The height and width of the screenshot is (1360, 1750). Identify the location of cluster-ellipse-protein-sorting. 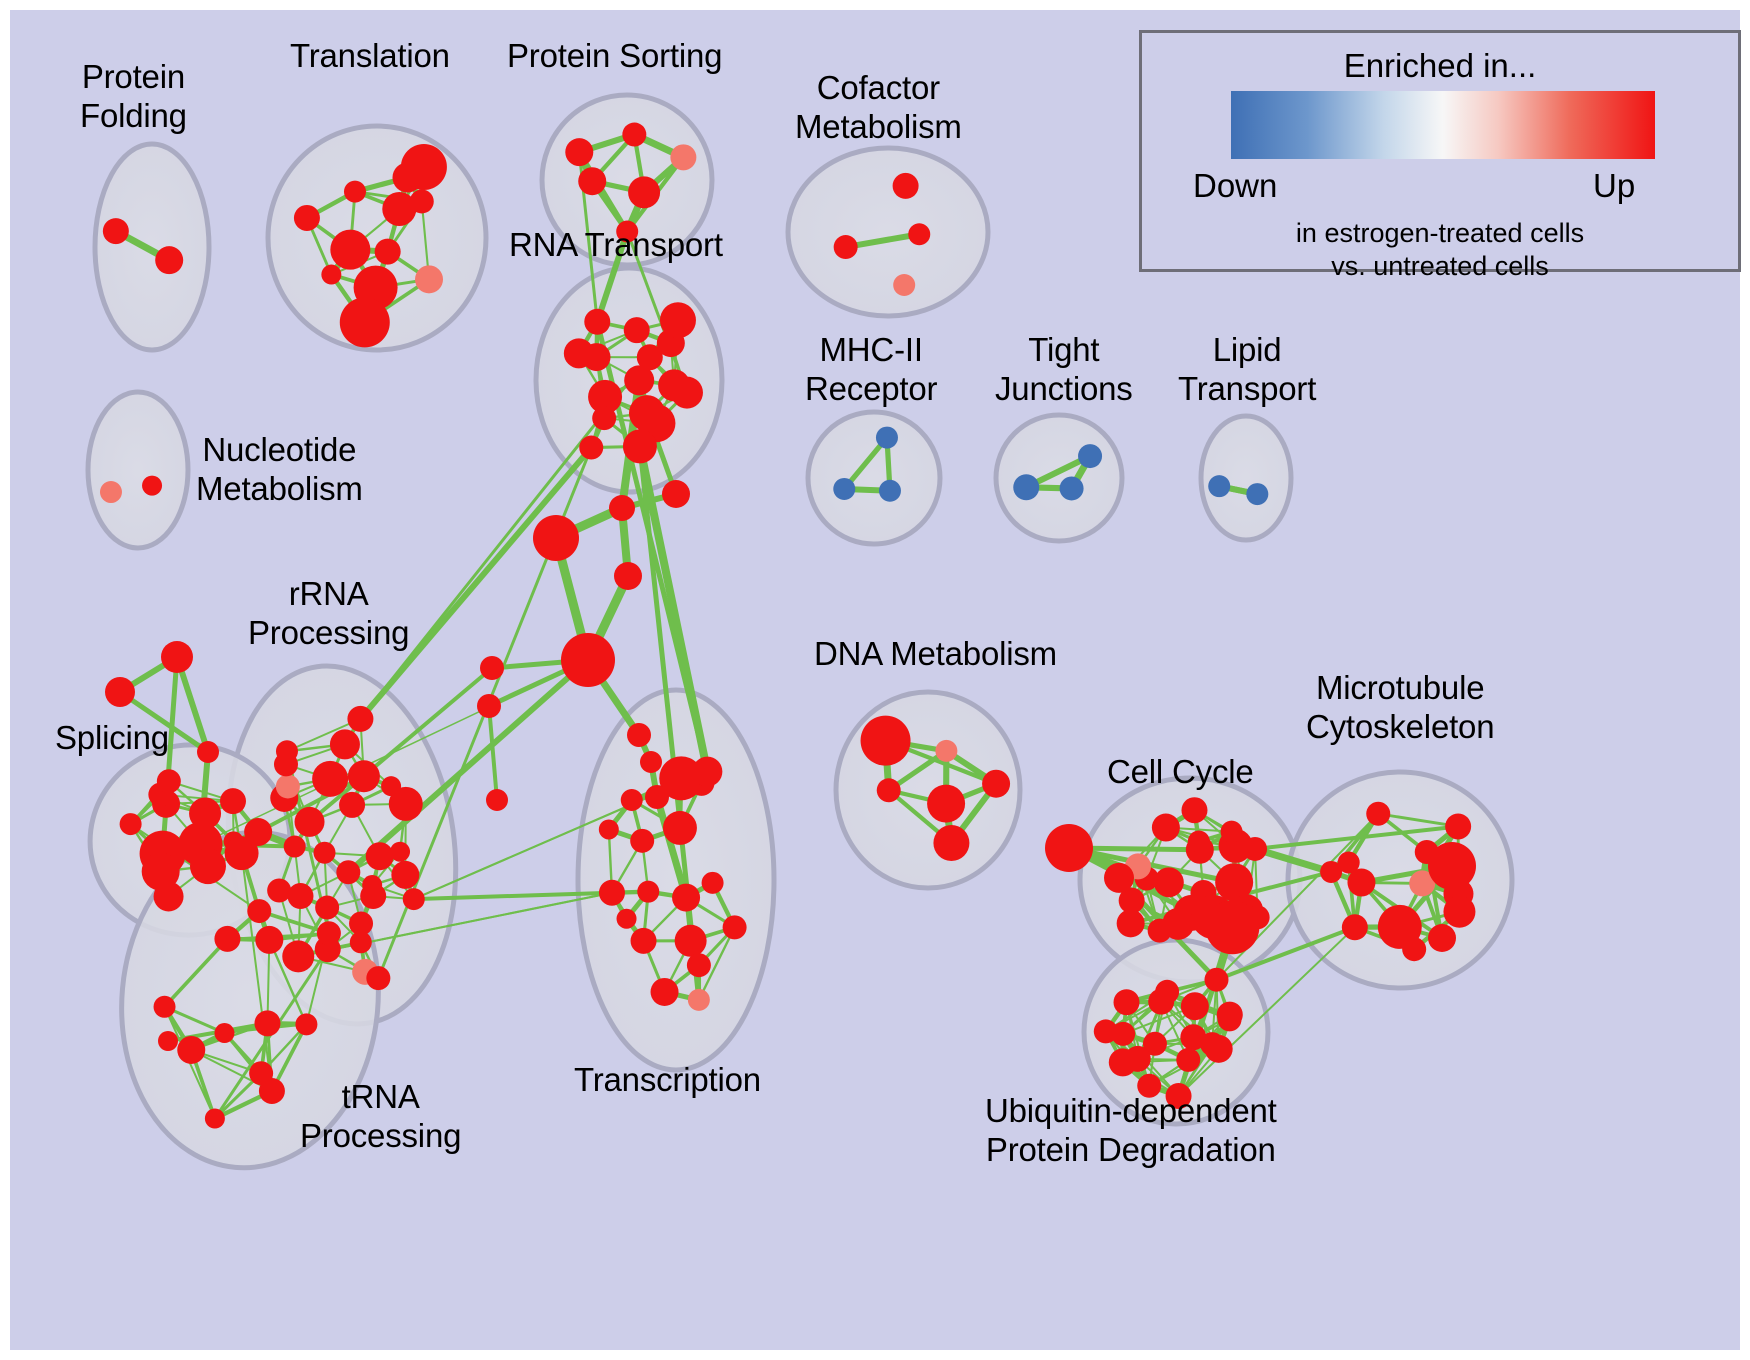
(627, 180).